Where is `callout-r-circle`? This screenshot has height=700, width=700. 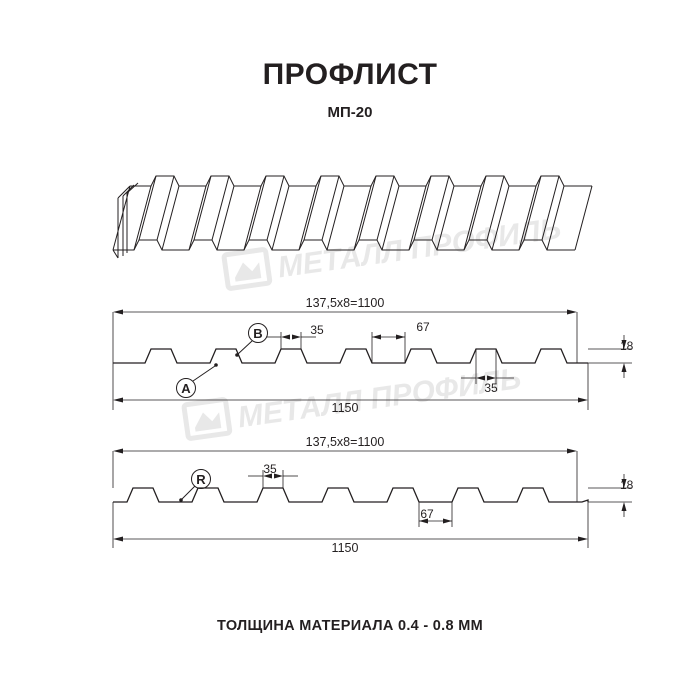 callout-r-circle is located at coordinates (201, 479).